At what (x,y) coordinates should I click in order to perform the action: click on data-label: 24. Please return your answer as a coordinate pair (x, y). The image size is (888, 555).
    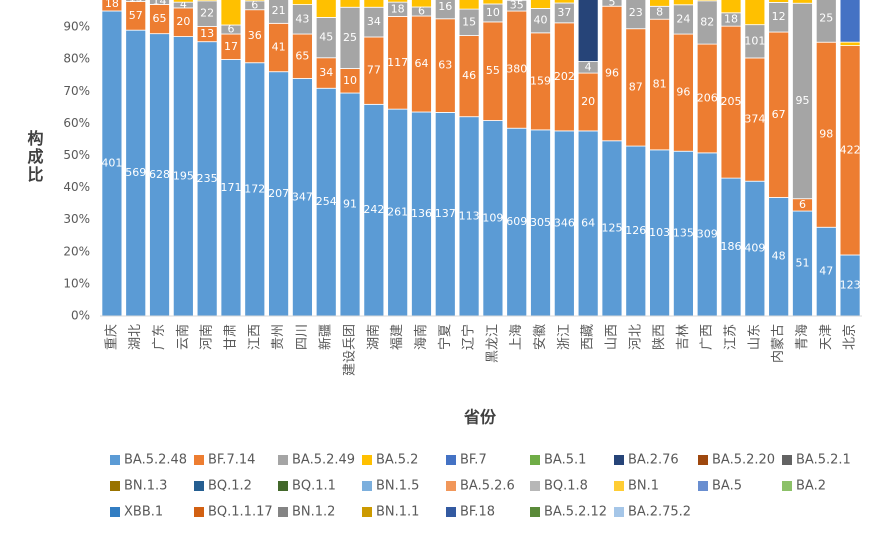
    Looking at the image, I should click on (683, 18).